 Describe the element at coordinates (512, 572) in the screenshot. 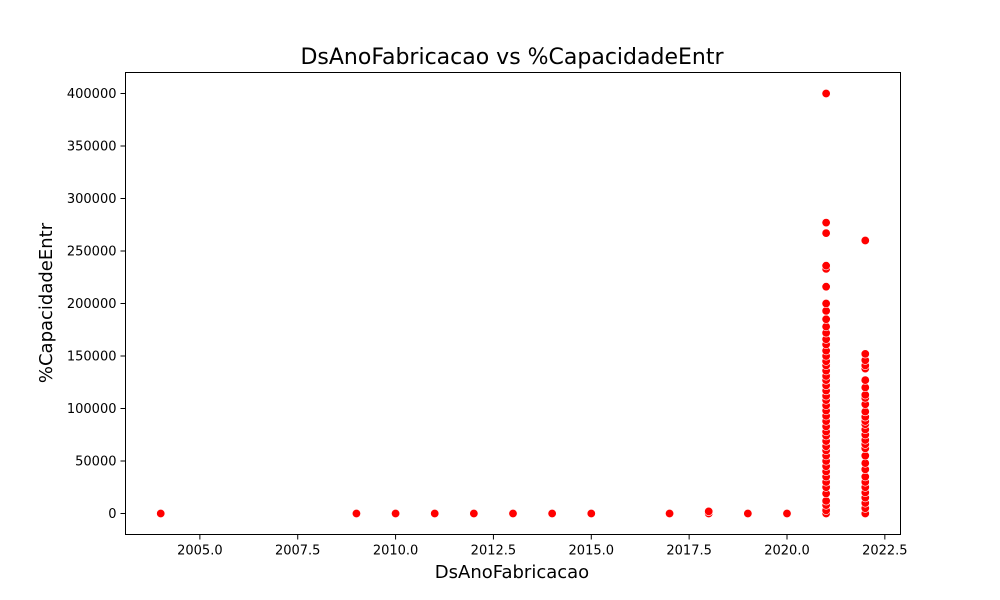

I see `x-axis-label: DsAnoFabricacao` at that location.